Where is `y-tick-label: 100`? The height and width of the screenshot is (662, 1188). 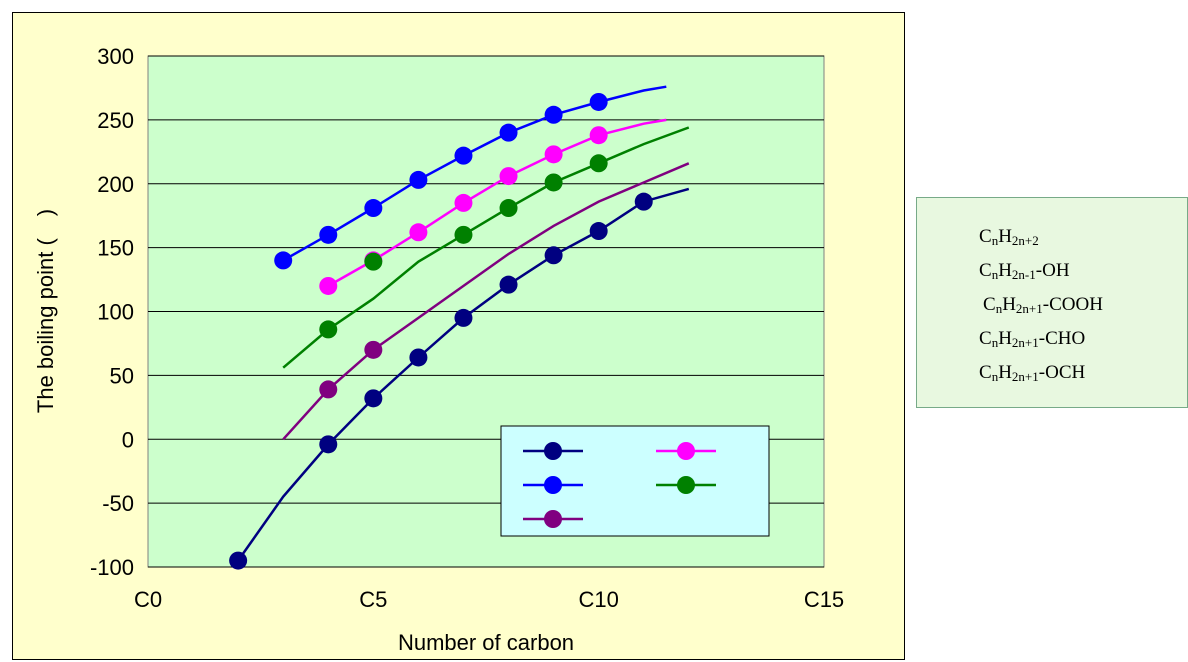
y-tick-label: 100 is located at coordinates (115, 312).